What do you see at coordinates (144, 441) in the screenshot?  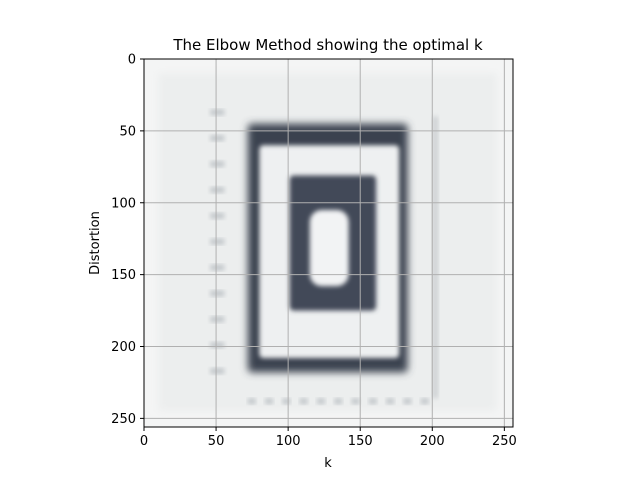 I see `x-tick-label: 0` at bounding box center [144, 441].